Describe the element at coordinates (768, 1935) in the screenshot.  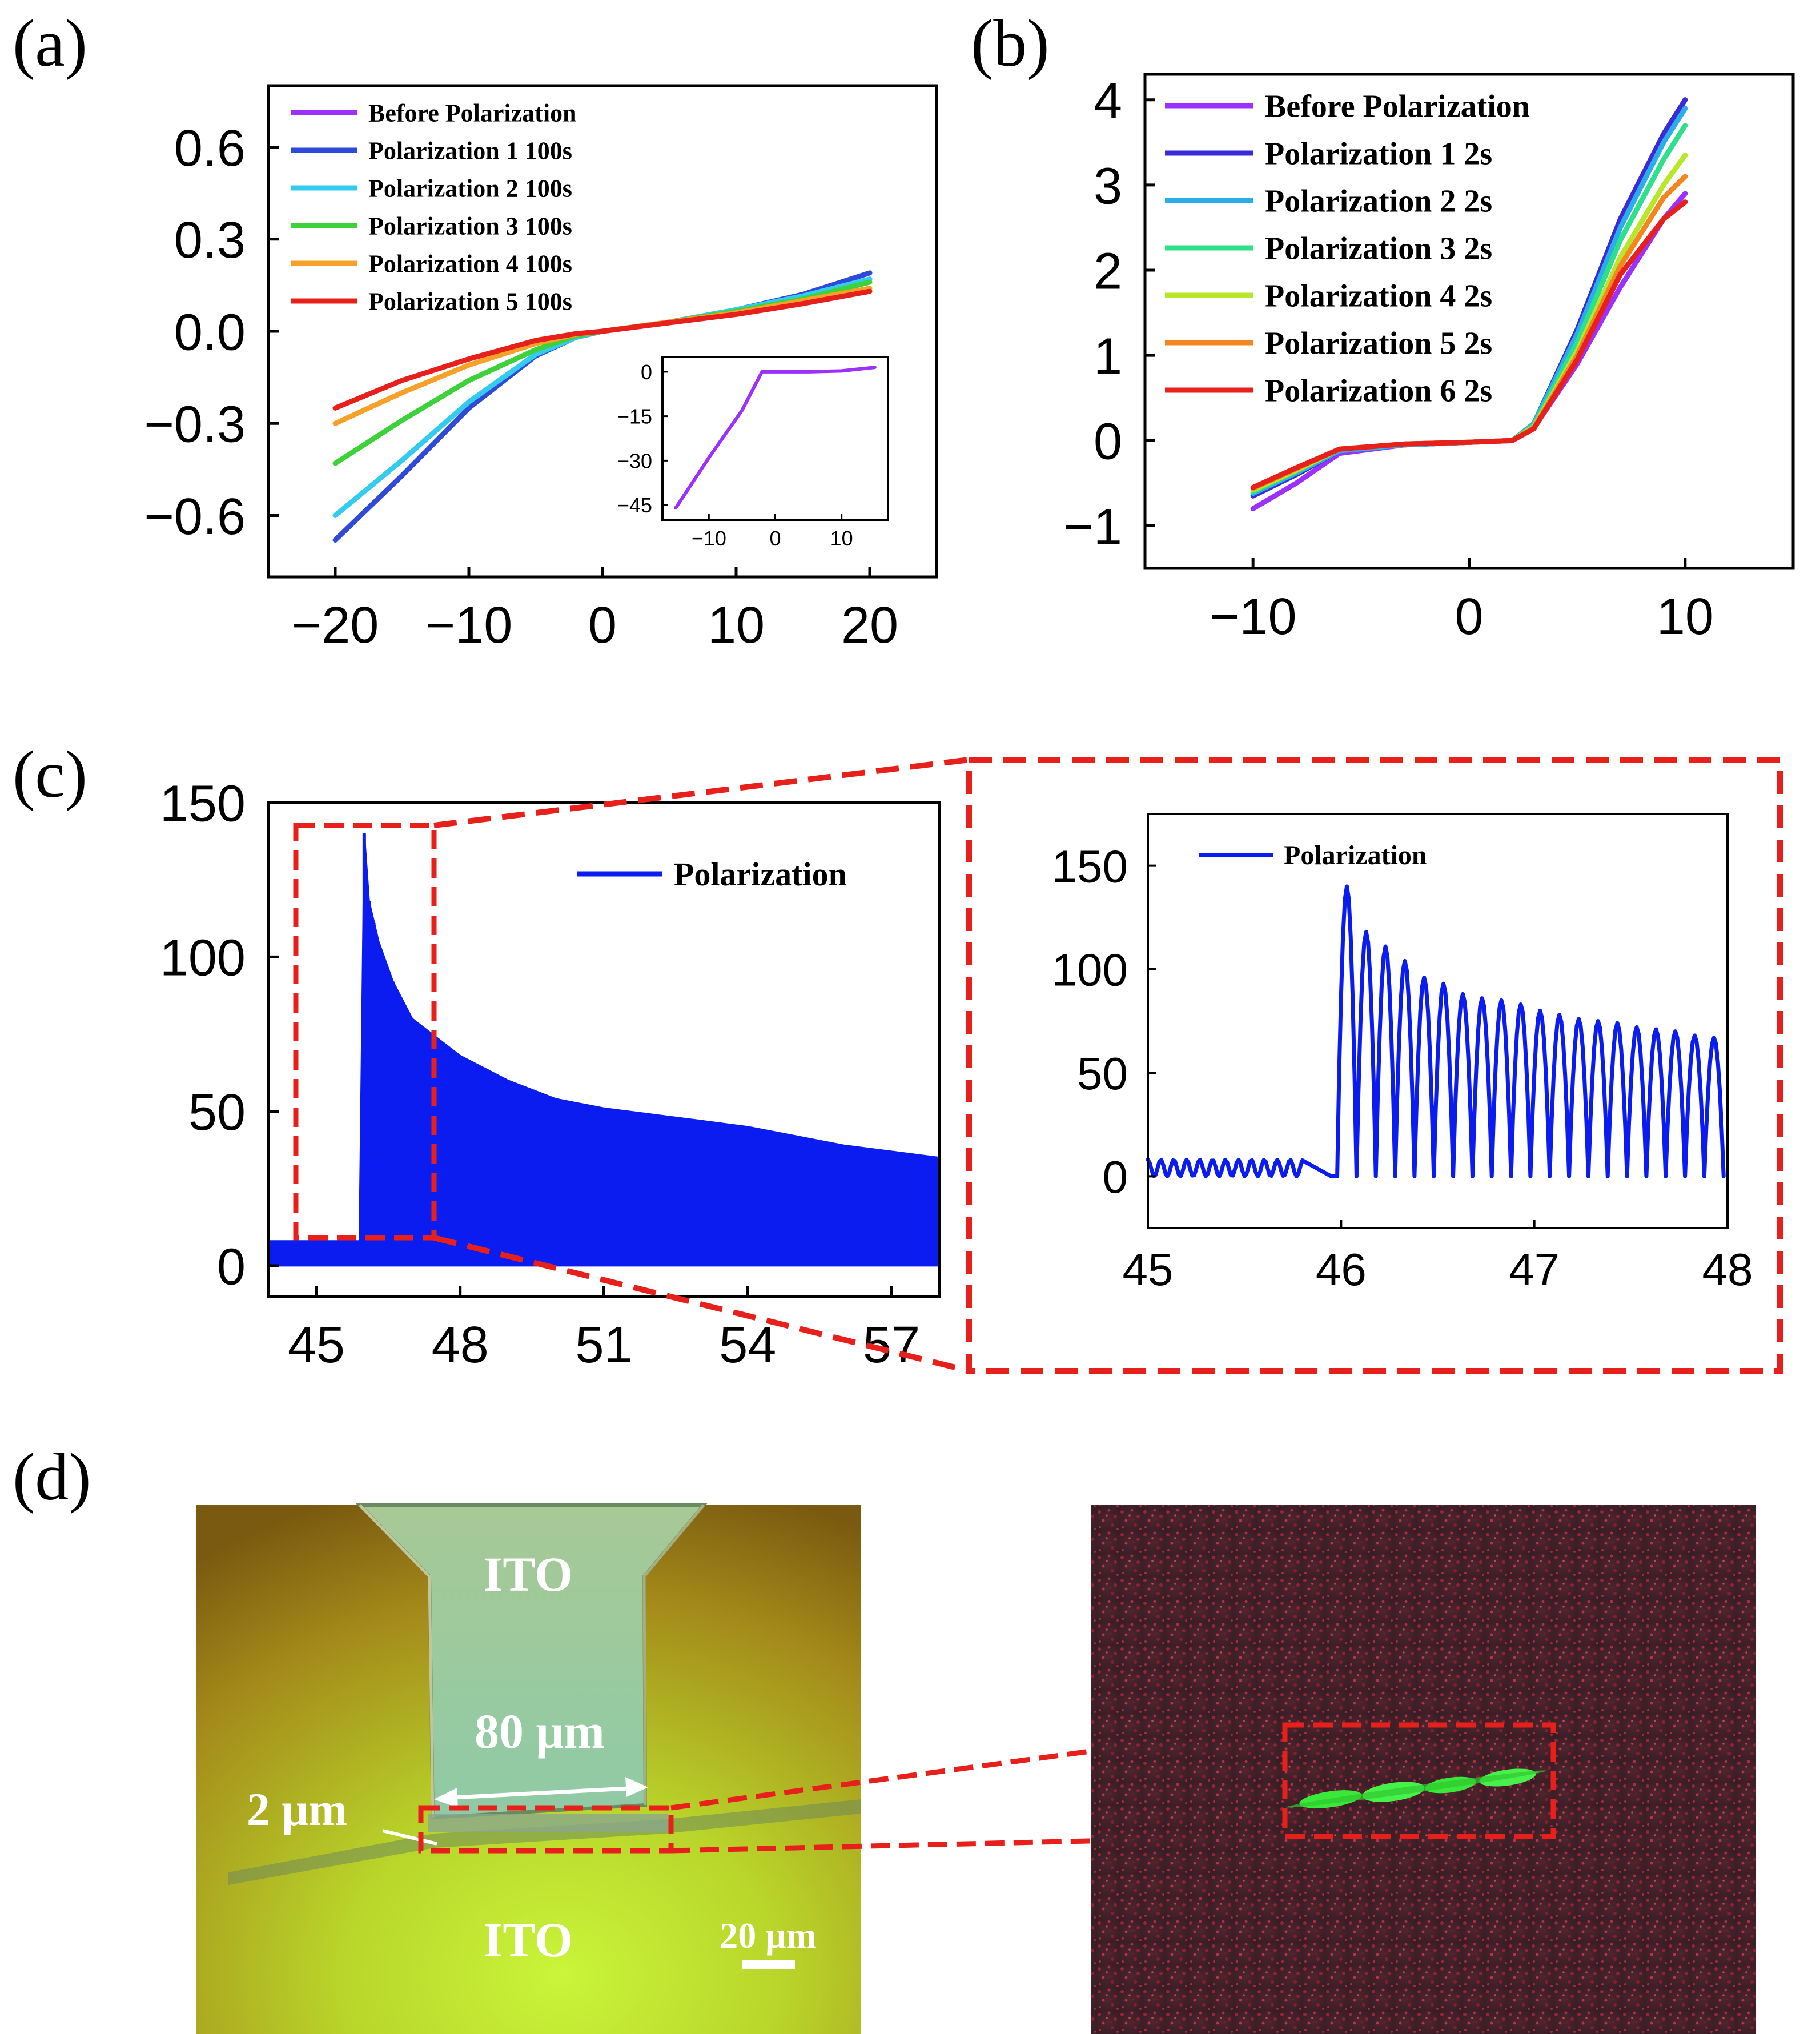
I see `scale-bar-label: 20 μm` at that location.